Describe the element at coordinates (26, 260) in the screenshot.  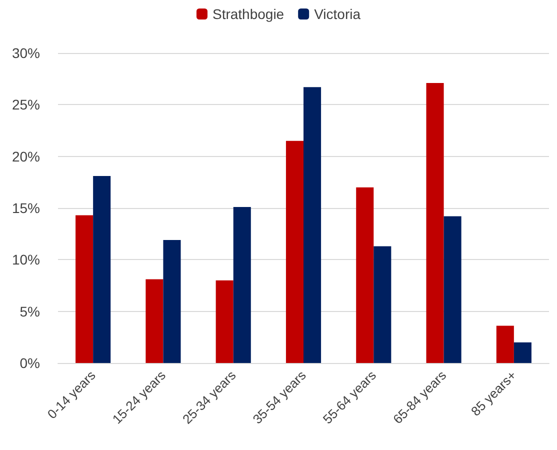
I see `y-tick-label: 10%` at that location.